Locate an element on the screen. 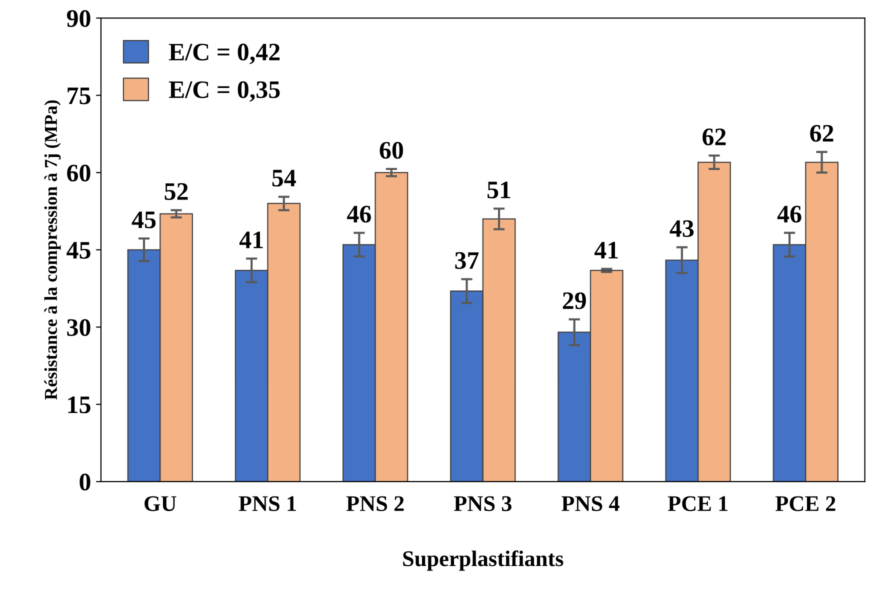 The image size is (878, 602). y-tick-label: 15 is located at coordinates (79, 405).